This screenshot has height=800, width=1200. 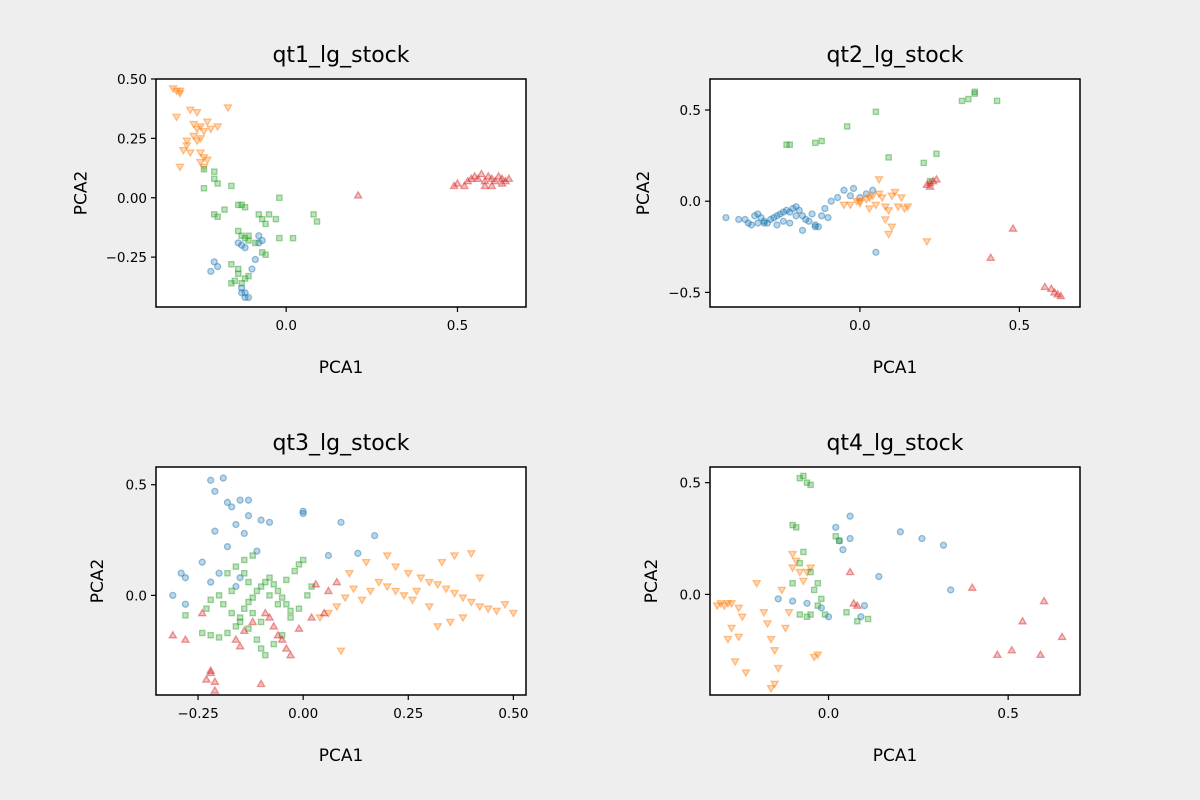 What do you see at coordinates (341, 368) in the screenshot?
I see `x-axis-label: PCA1` at bounding box center [341, 368].